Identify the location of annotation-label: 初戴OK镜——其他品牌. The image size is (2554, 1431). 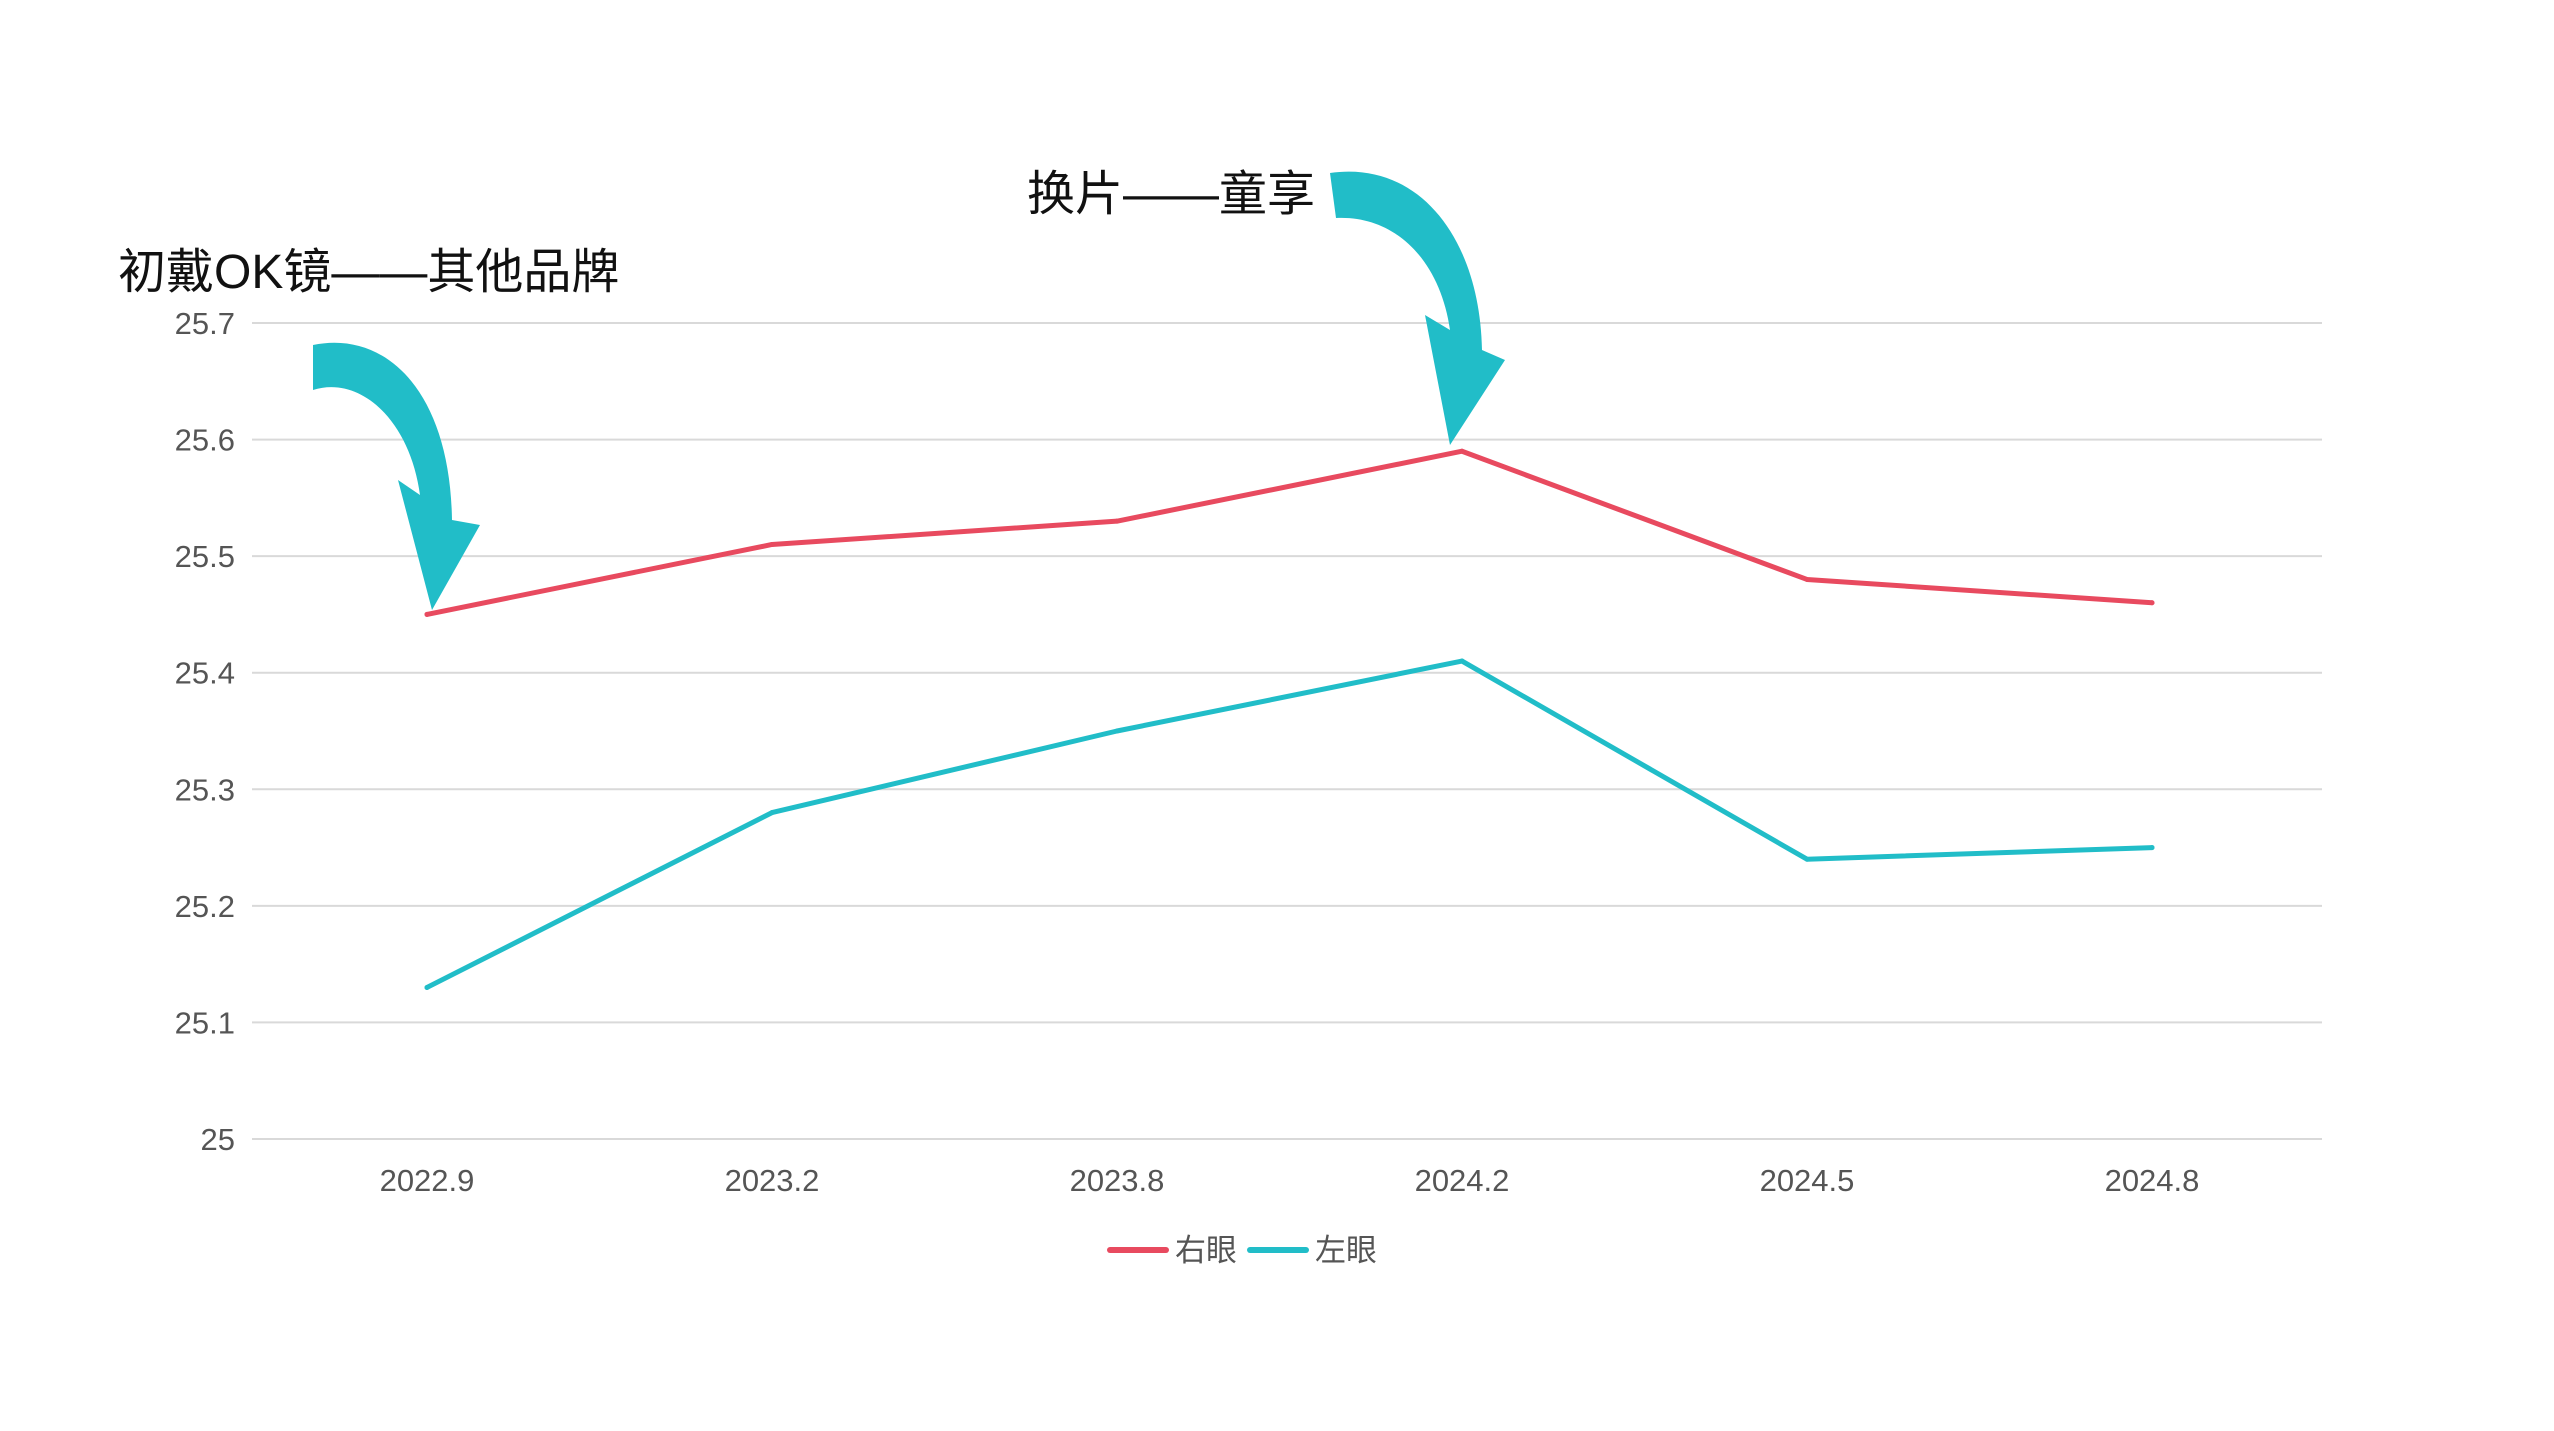
(368, 272).